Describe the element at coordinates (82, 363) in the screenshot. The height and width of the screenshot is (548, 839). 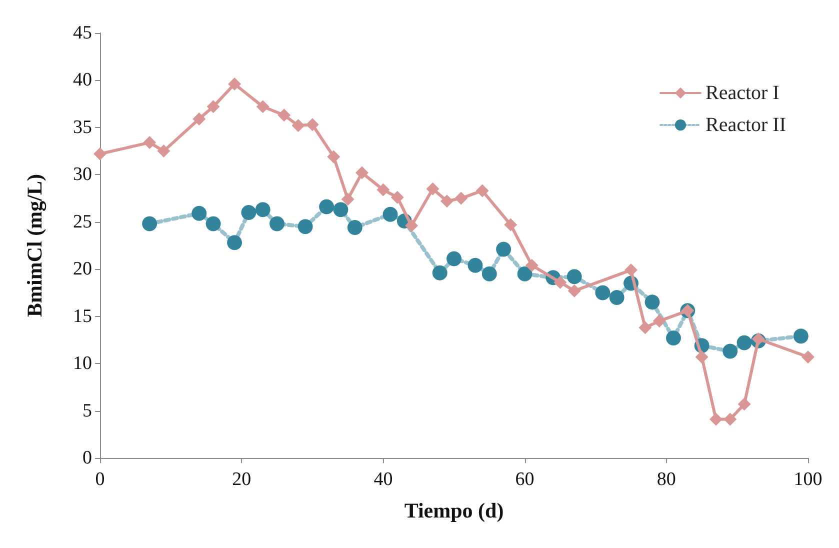
I see `y-tick-label: 10` at that location.